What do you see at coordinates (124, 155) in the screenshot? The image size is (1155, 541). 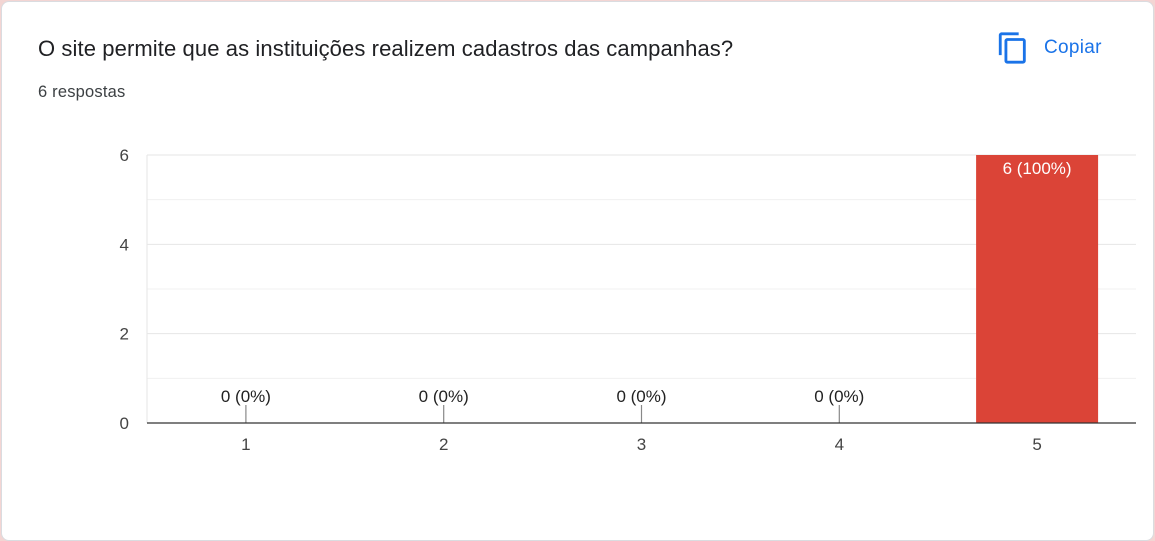 I see `y-tick-label: 6` at bounding box center [124, 155].